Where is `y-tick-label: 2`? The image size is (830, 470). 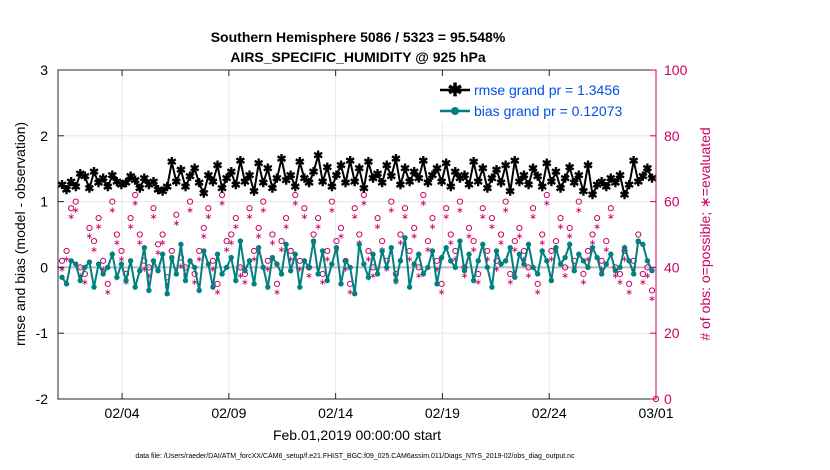
y-tick-label: 2 is located at coordinates (44, 136).